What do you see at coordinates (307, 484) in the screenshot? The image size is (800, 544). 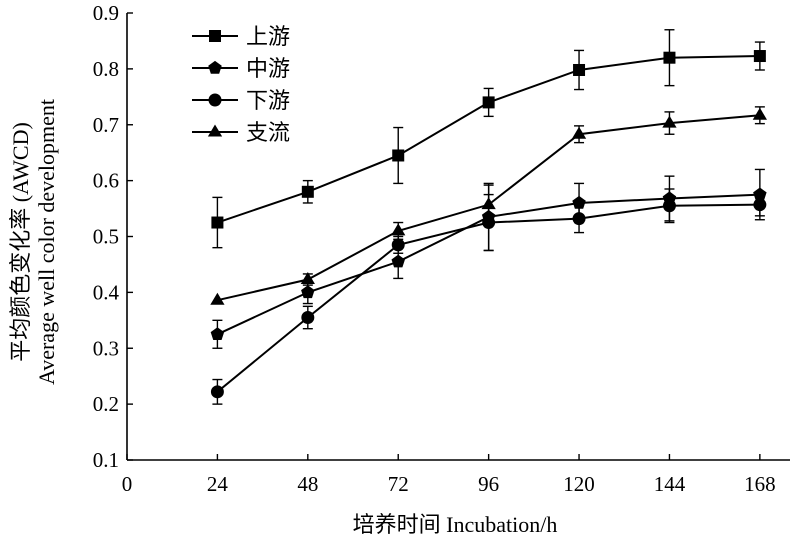 I see `x-tick-label: 48` at bounding box center [307, 484].